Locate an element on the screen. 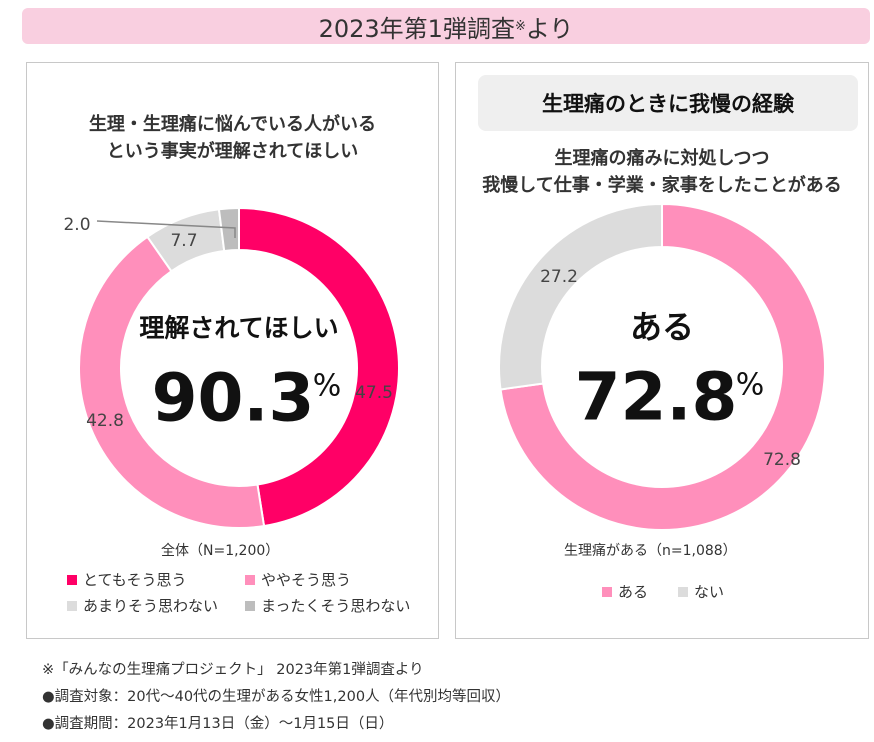 This screenshot has width=874, height=742. page-title: 2023年第1弾調査 is located at coordinates (416, 28).